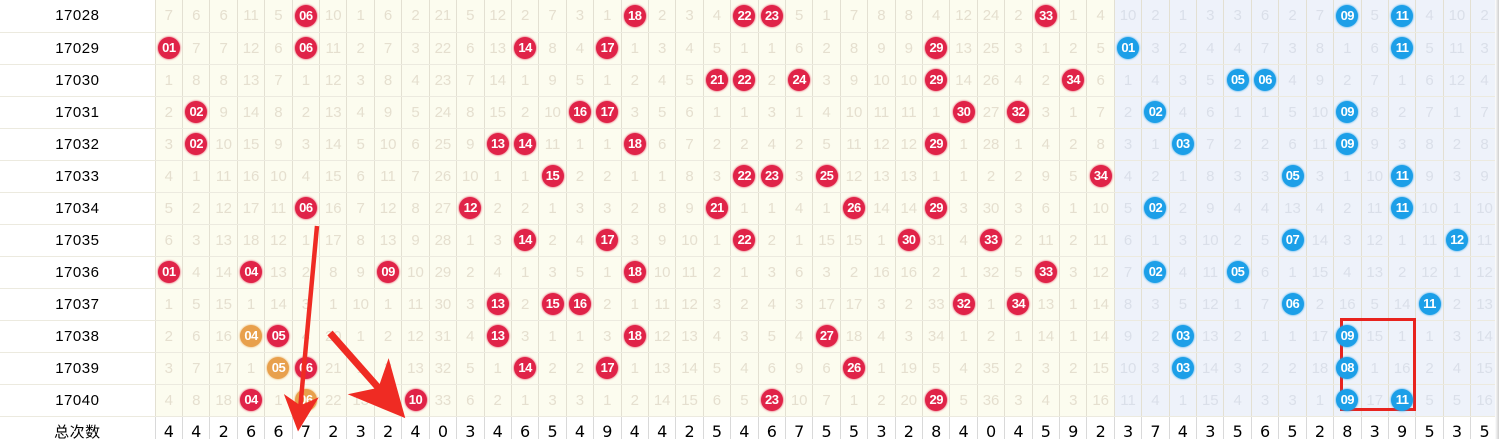  Describe the element at coordinates (1320, 336) in the screenshot. I see `blue-zone-cell: 17` at that location.